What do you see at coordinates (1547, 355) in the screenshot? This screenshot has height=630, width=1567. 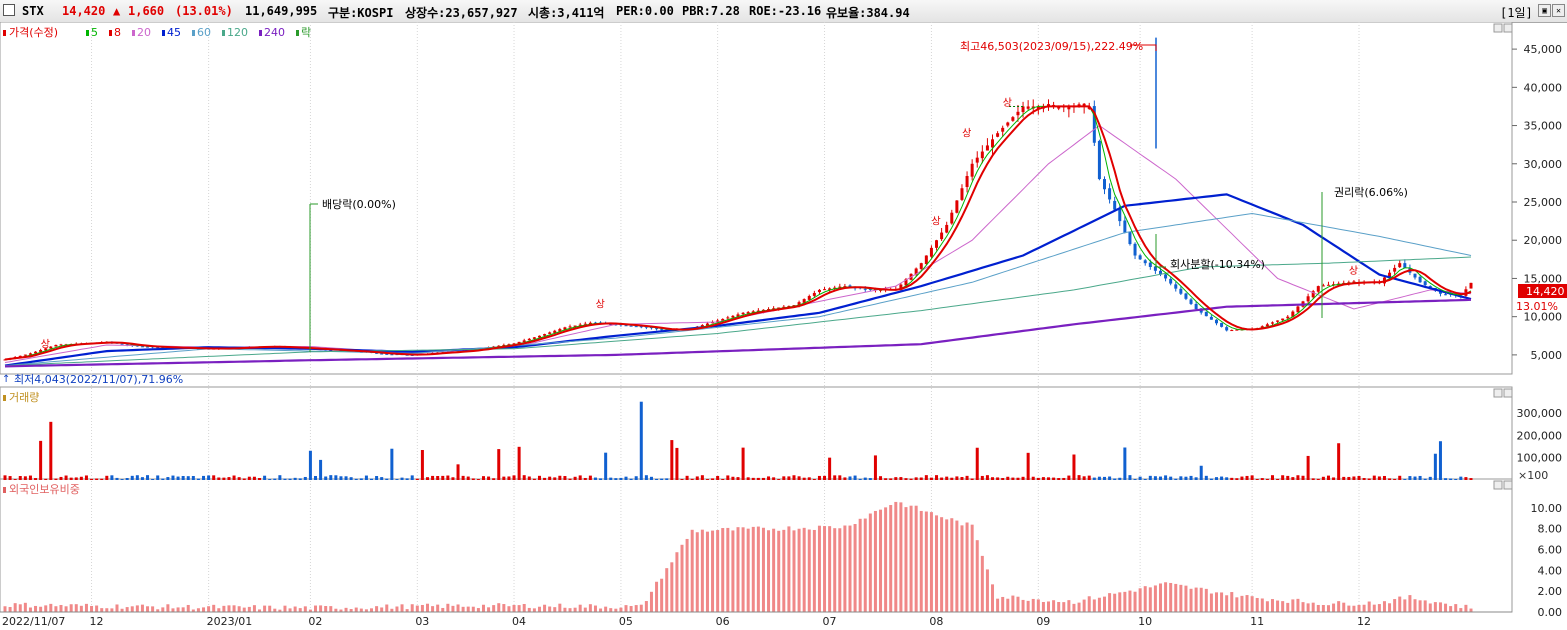 I see `price-tick-label: 5,000` at bounding box center [1547, 355].